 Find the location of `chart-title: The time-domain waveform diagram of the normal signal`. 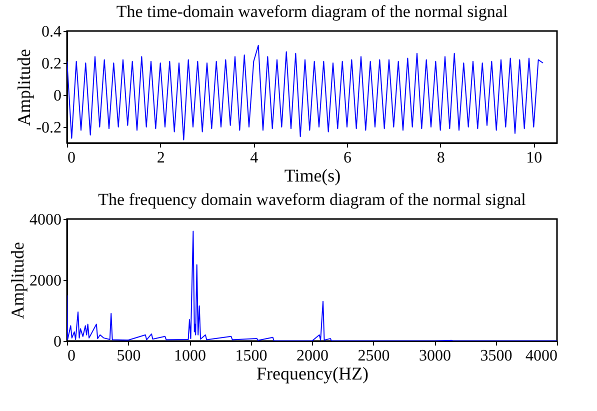

chart-title: The time-domain waveform diagram of the normal signal is located at coordinates (312, 11).